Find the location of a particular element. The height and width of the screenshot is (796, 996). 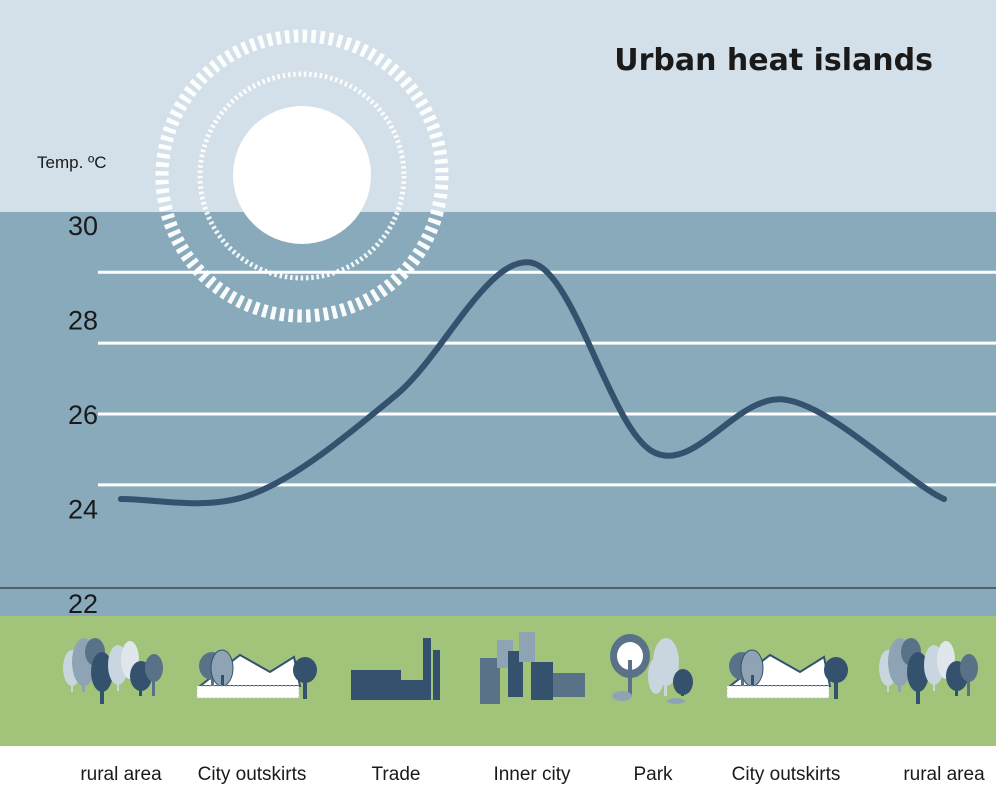

chart-title: Urban heat islands is located at coordinates (773, 60).